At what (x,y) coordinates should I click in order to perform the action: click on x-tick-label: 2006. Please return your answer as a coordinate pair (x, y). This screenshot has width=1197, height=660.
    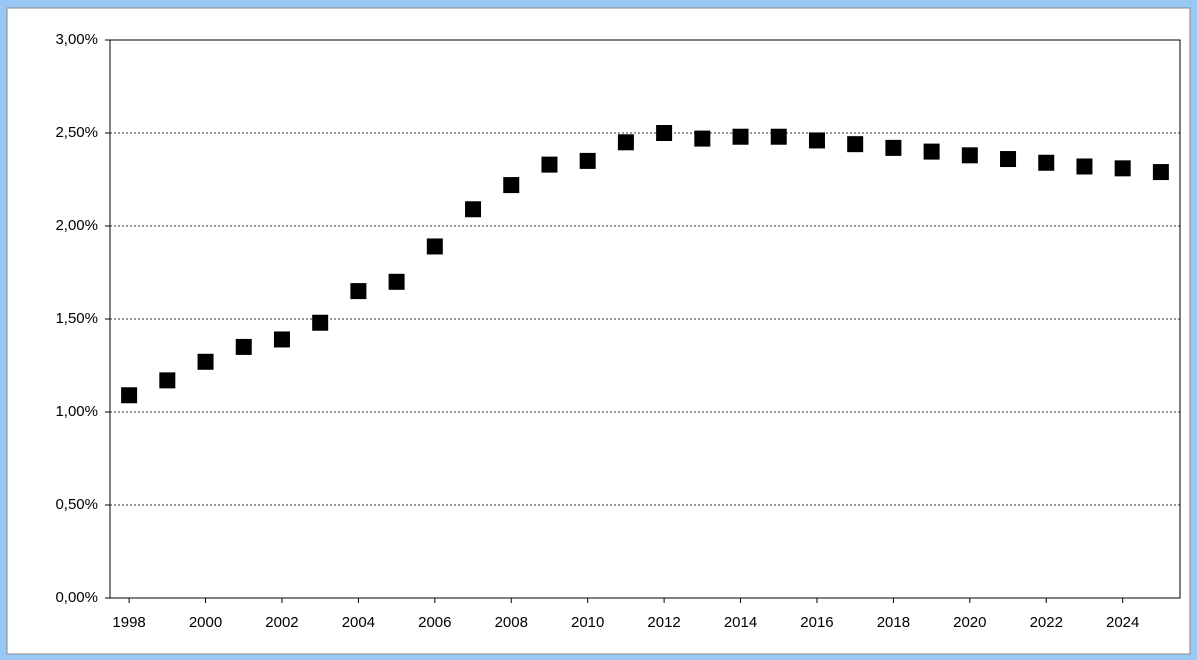
    Looking at the image, I should click on (434, 622).